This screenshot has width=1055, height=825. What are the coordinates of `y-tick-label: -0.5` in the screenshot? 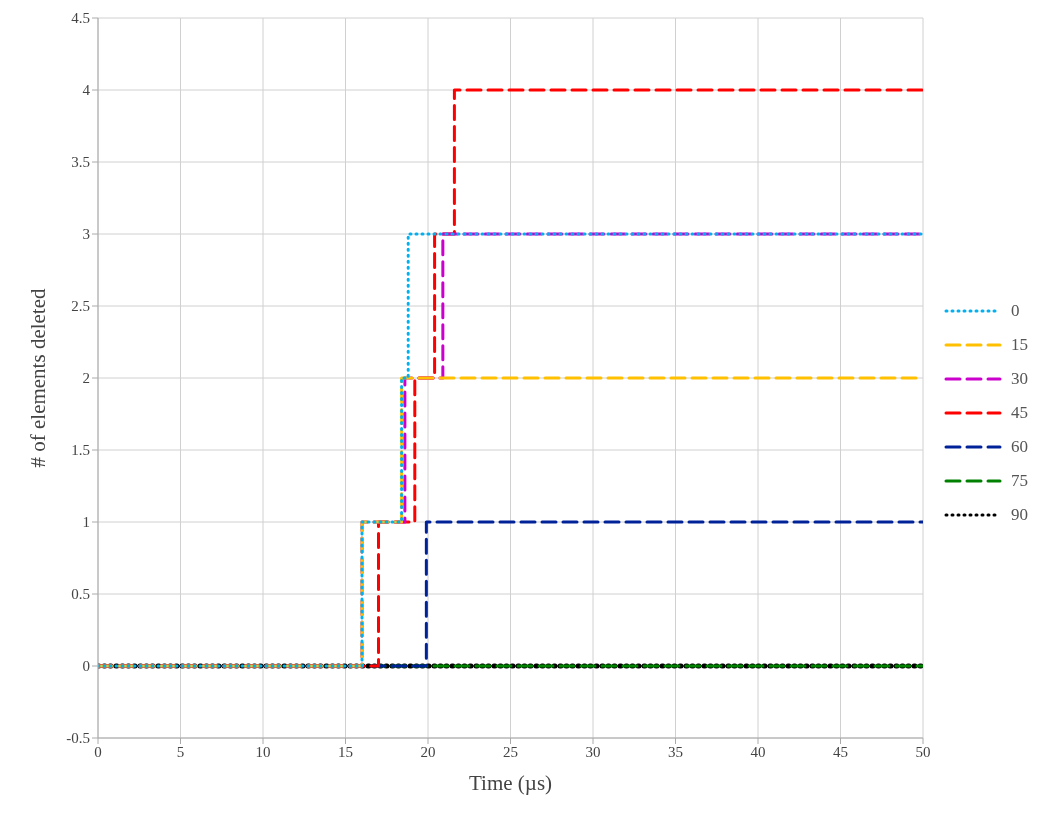 It's located at (78, 738).